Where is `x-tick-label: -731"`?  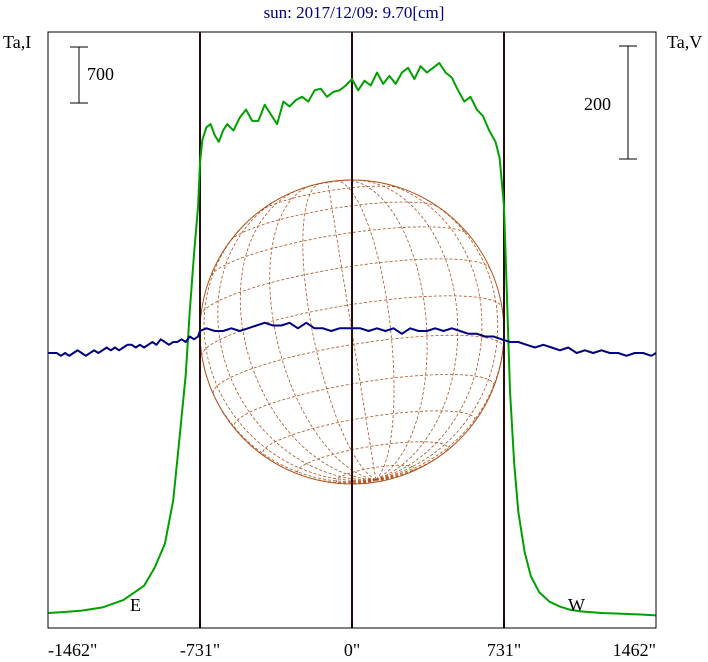
x-tick-label: -731" is located at coordinates (200, 650).